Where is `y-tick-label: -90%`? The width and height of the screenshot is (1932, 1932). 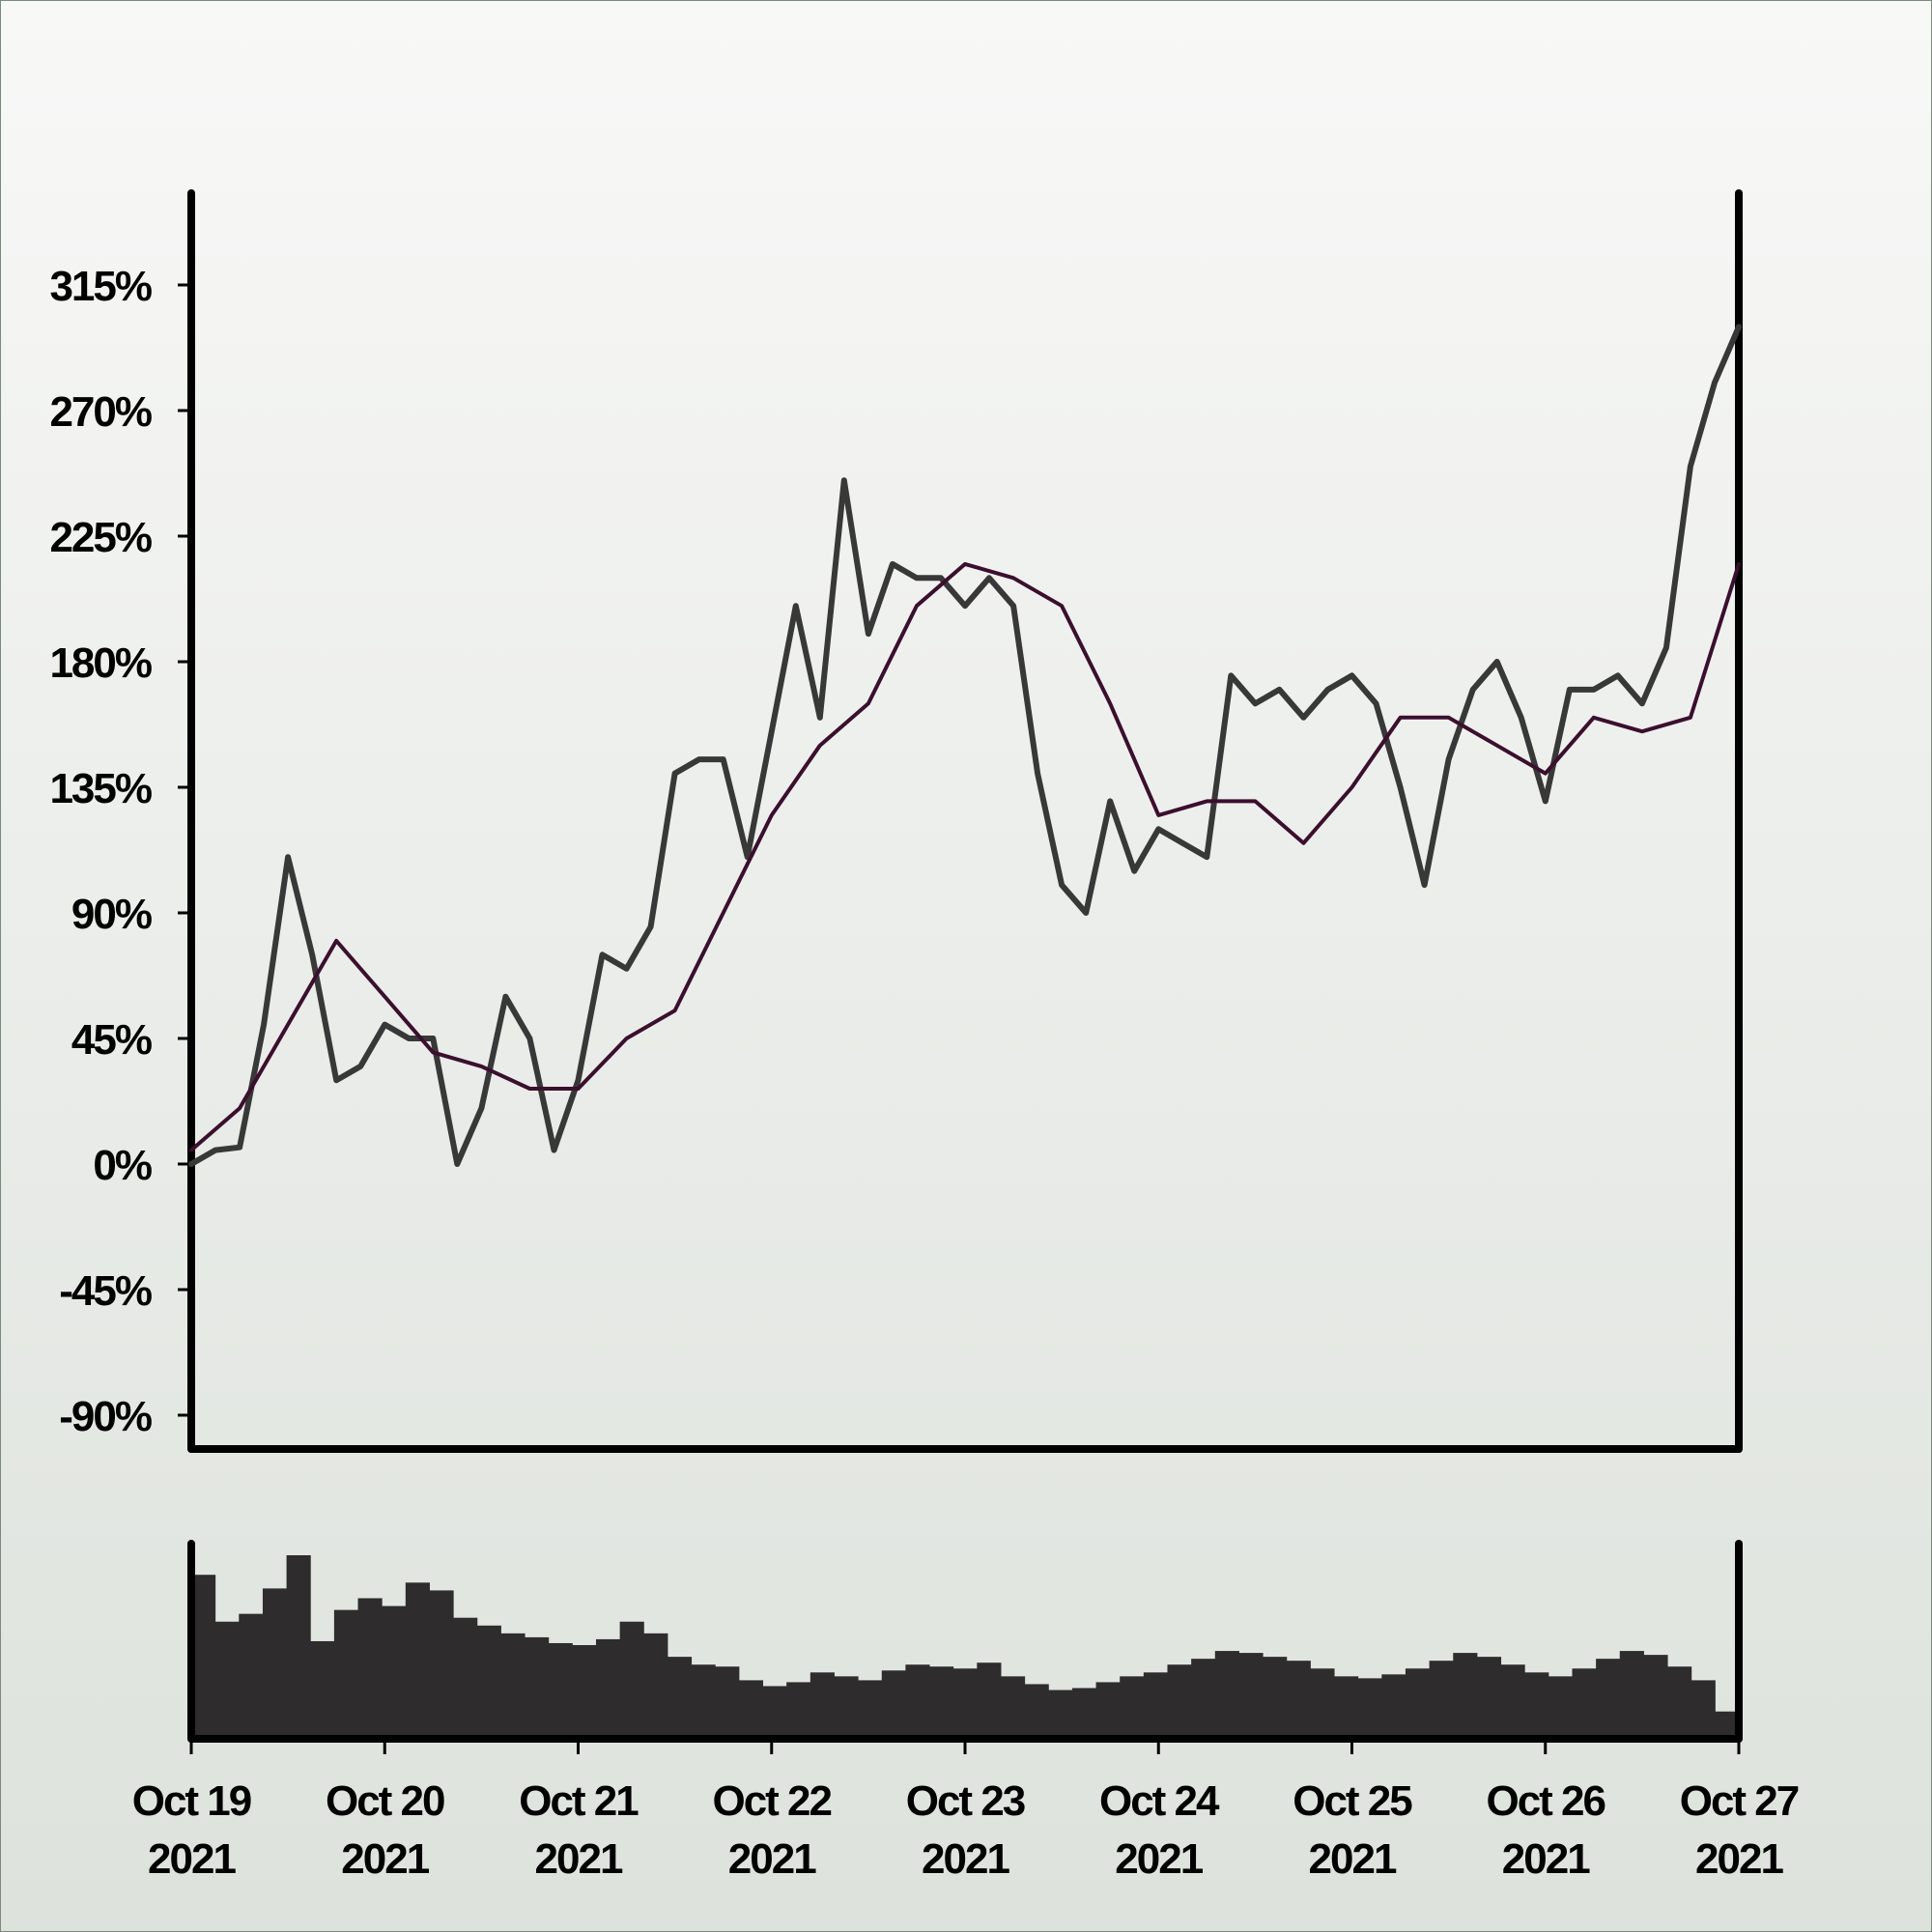 y-tick-label: -90% is located at coordinates (105, 1416).